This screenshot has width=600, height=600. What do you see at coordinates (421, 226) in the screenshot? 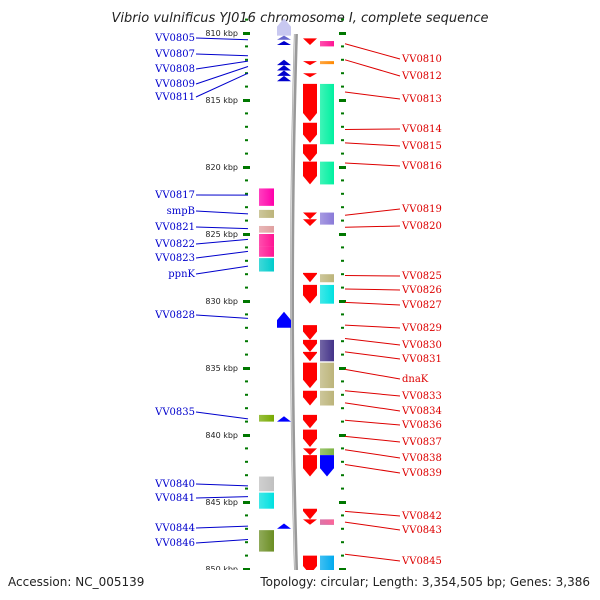
I see `reverse-gene-label: VV0820` at bounding box center [421, 226].